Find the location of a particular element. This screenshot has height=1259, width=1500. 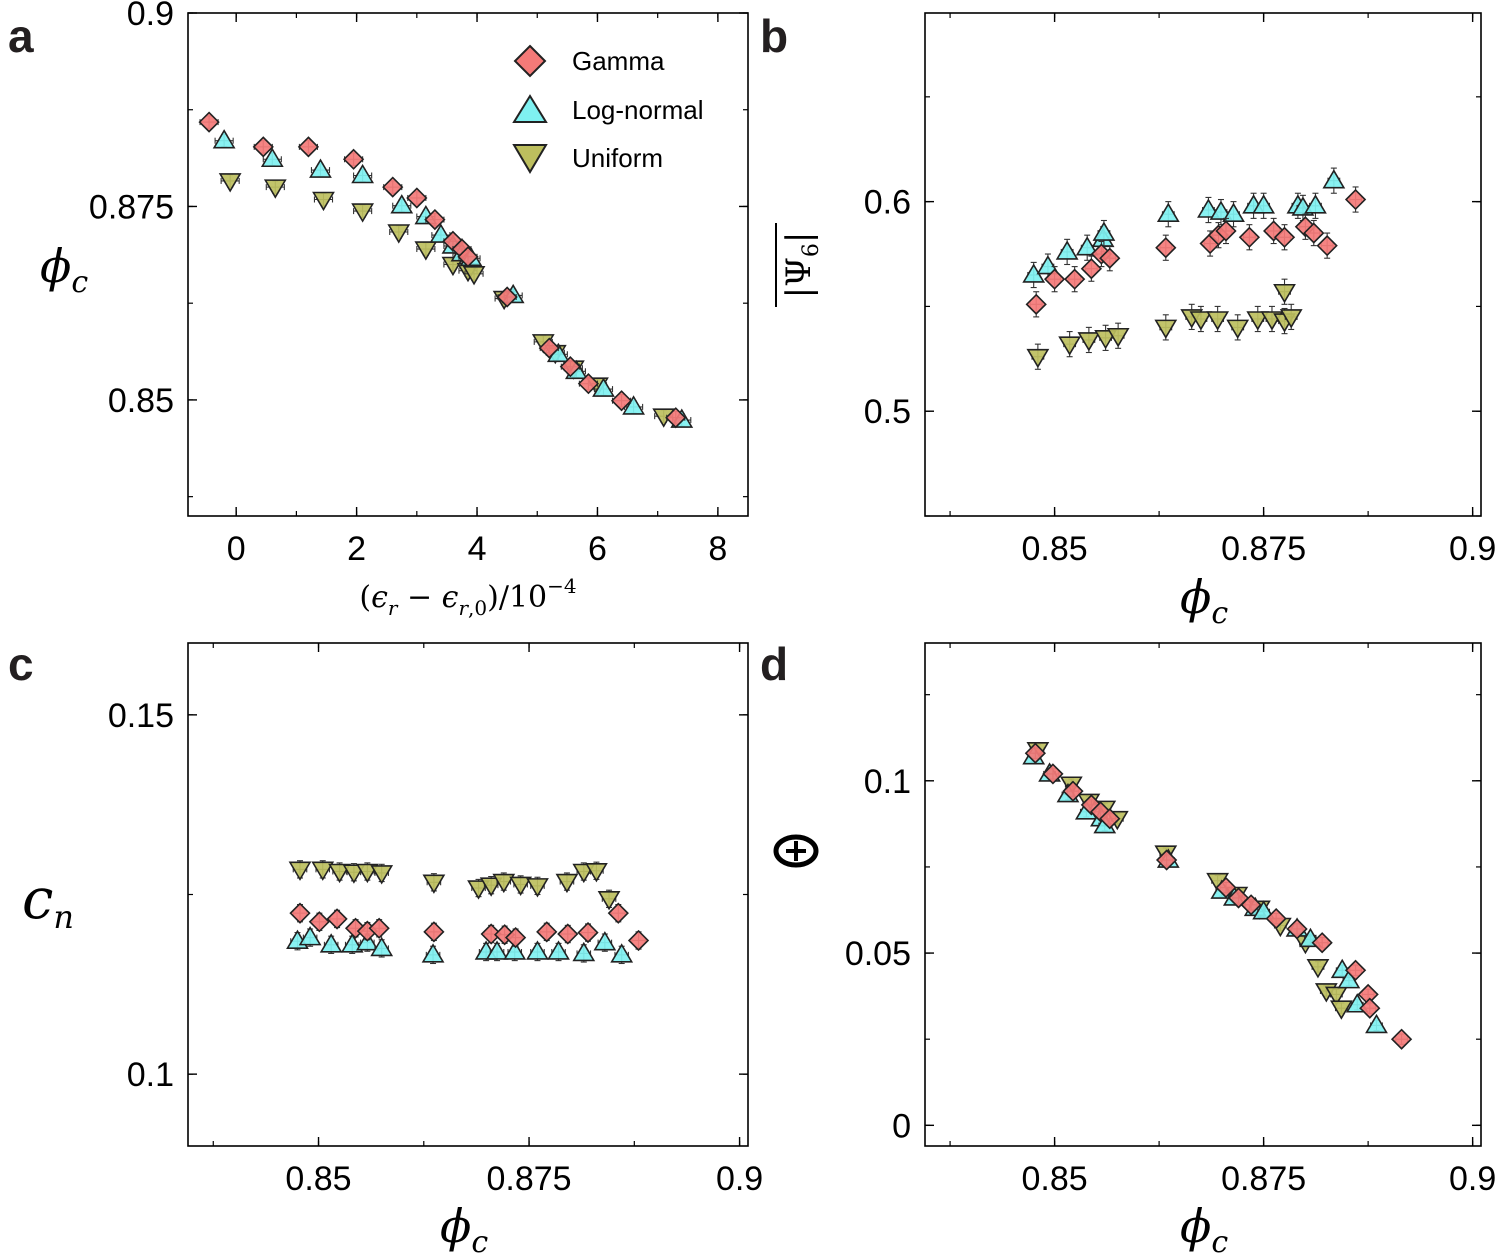

panel-a-xlabel: (ϵr − ϵr,0)/10−4 is located at coordinates (467, 597).